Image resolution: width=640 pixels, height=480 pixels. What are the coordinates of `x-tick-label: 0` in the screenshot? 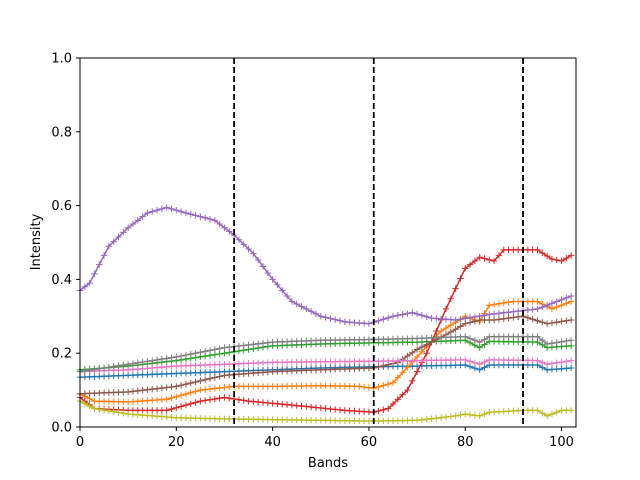 It's located at (80, 442).